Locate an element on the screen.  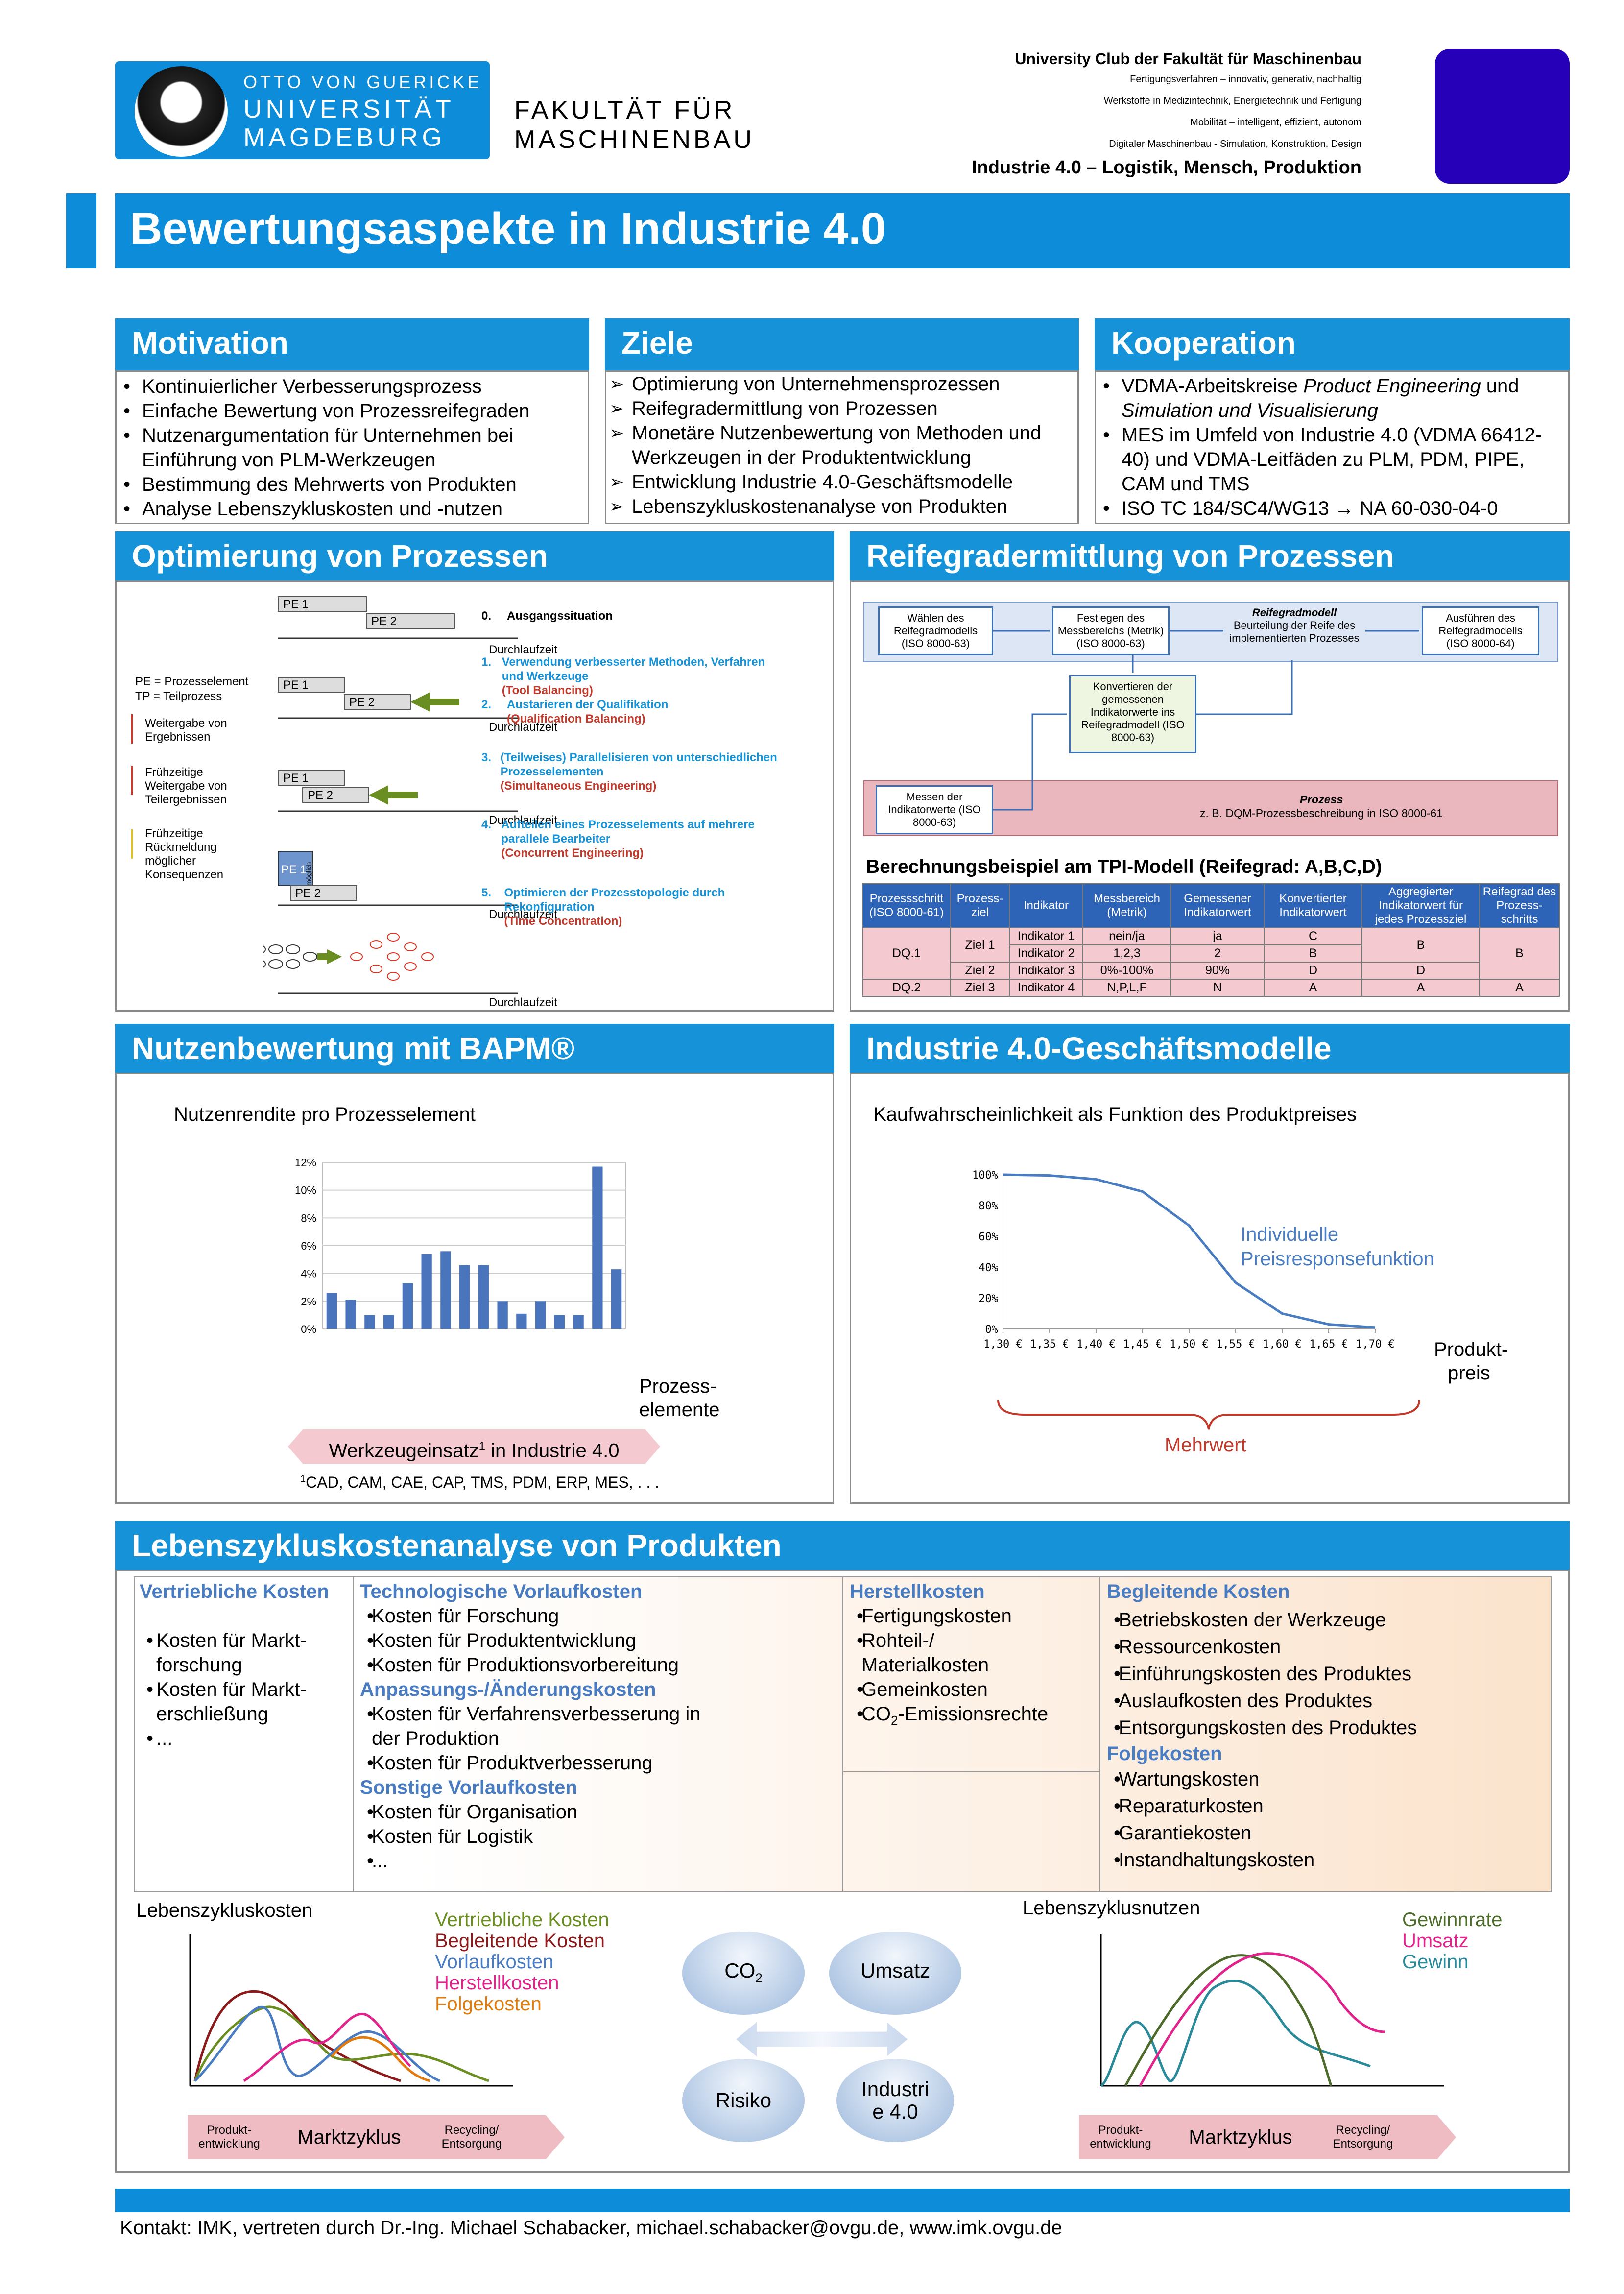
arrow-up-yellow-icon is located at coordinates (132, 844).